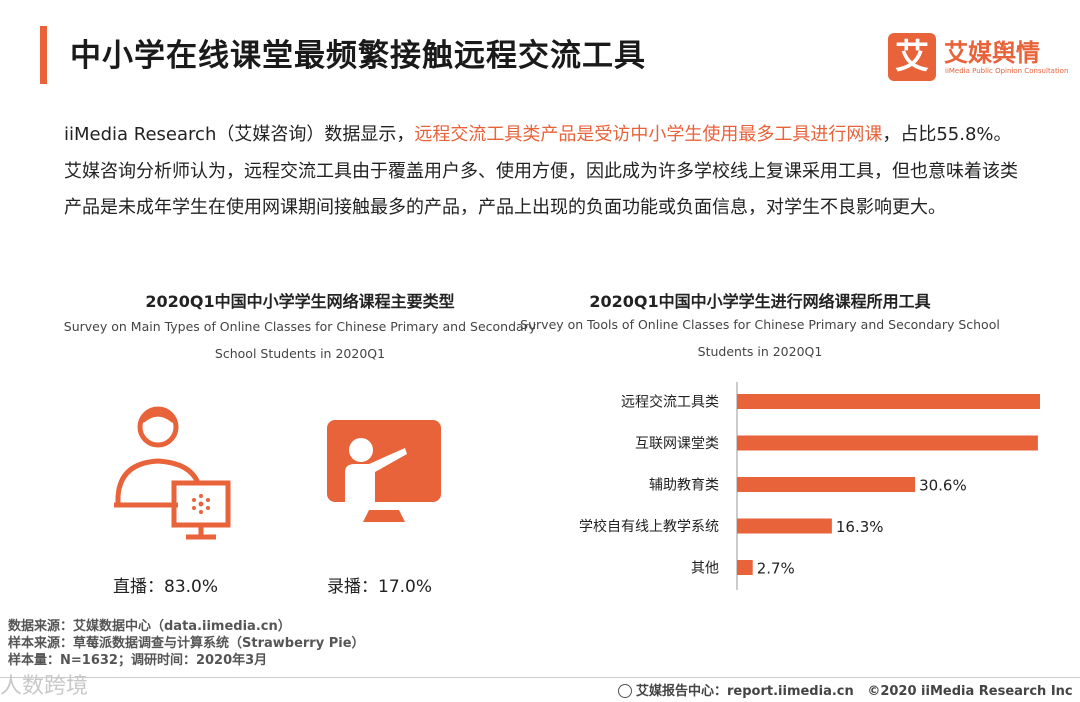  I want to click on note-data-source: 数据来源：艾媒数据中心（data.iimedia.cn）, so click(149, 626).